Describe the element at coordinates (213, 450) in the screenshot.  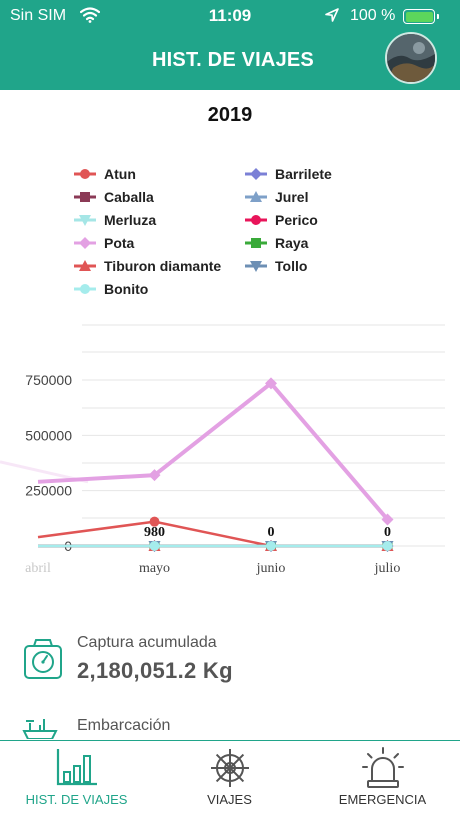
I see `series-line` at that location.